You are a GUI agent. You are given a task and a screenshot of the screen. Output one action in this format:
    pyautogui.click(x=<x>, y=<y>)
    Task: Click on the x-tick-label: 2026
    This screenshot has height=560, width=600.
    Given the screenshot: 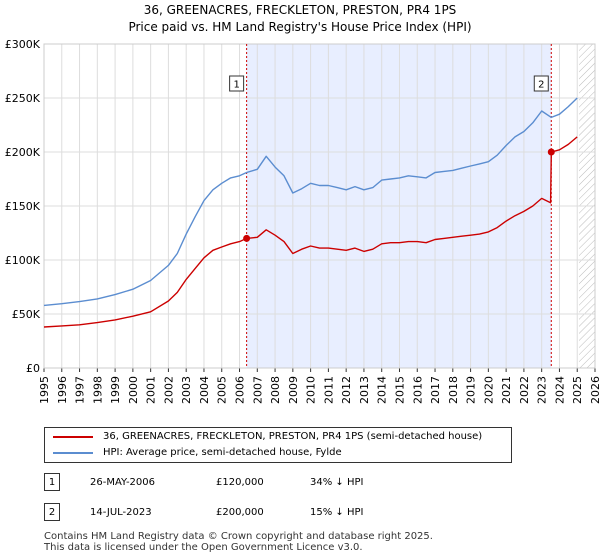 What is the action you would take?
    pyautogui.click(x=594, y=390)
    